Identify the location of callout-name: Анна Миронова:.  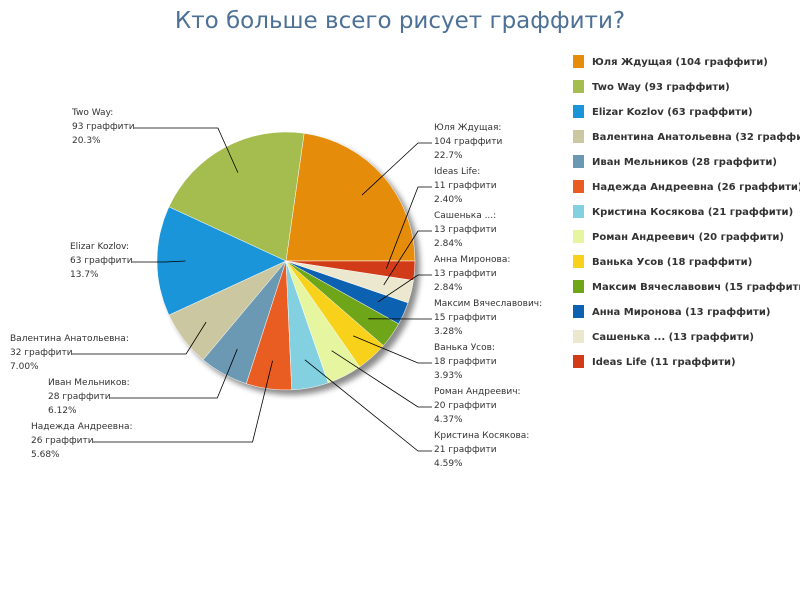
(472, 260).